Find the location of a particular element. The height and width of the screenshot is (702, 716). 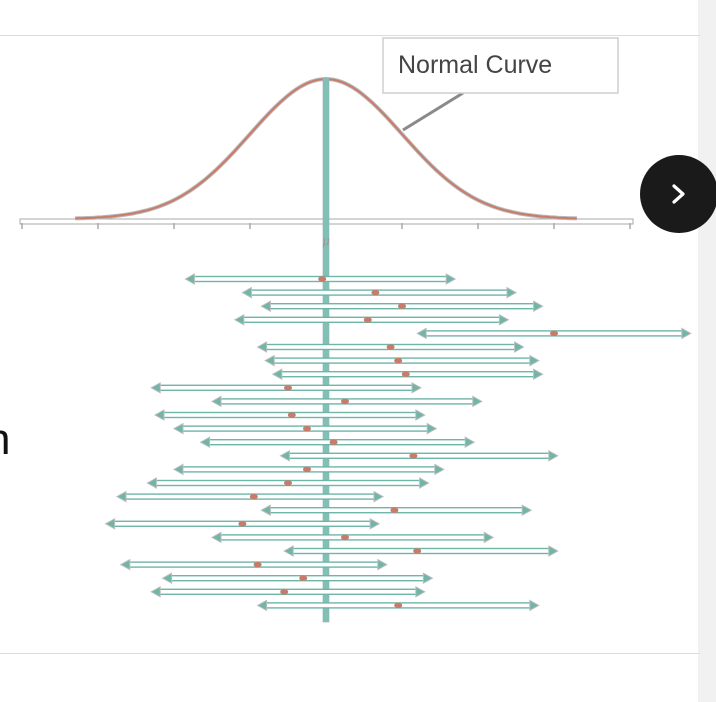

top-divider is located at coordinates (350, 35).